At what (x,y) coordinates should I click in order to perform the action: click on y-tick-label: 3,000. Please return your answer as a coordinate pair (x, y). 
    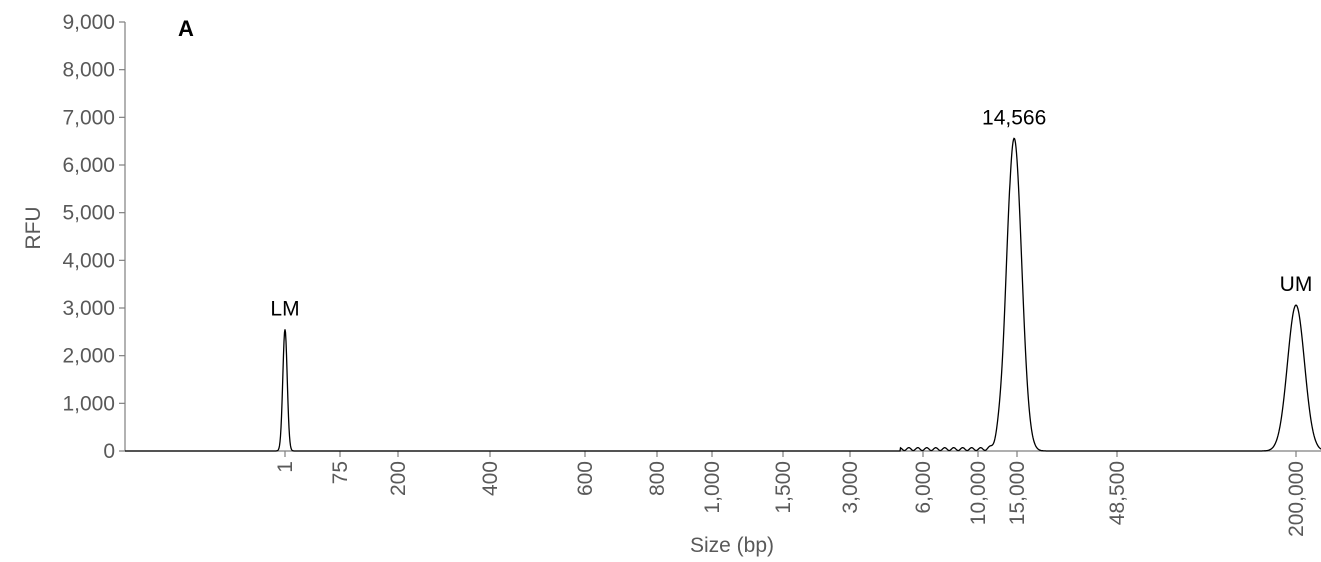
    Looking at the image, I should click on (88, 308).